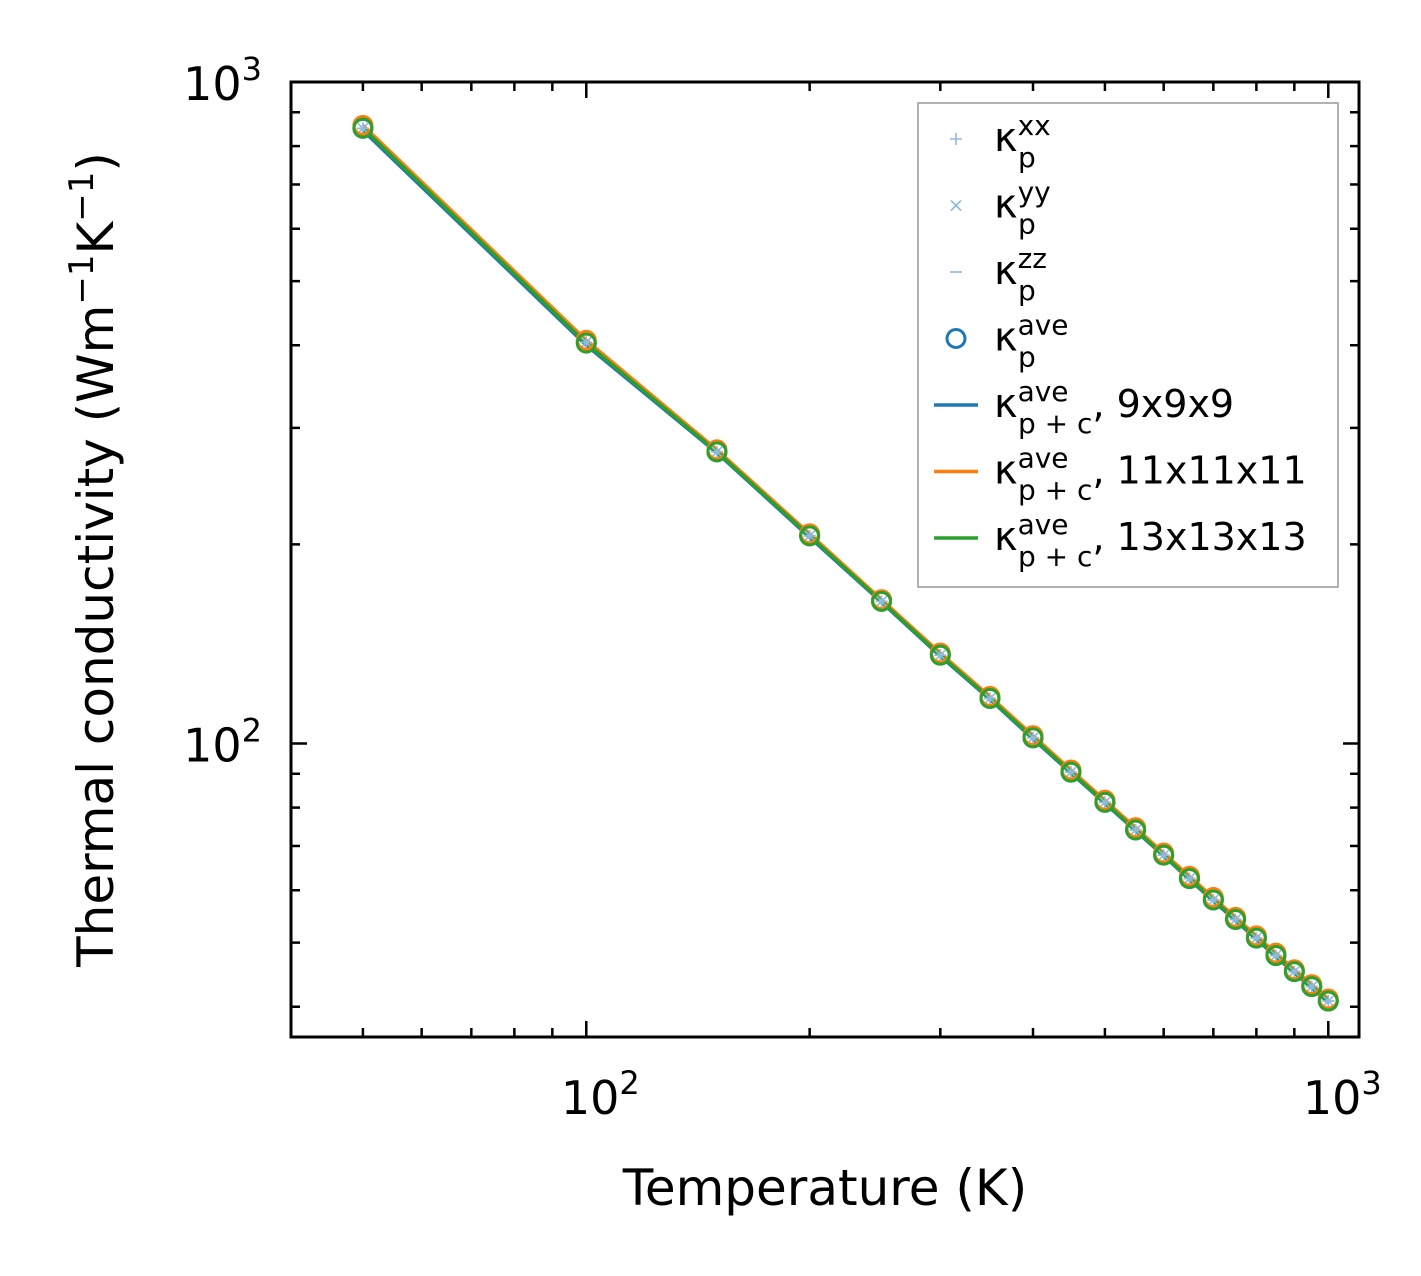  I want to click on legend-label: κxx p, so click(1022, 141).